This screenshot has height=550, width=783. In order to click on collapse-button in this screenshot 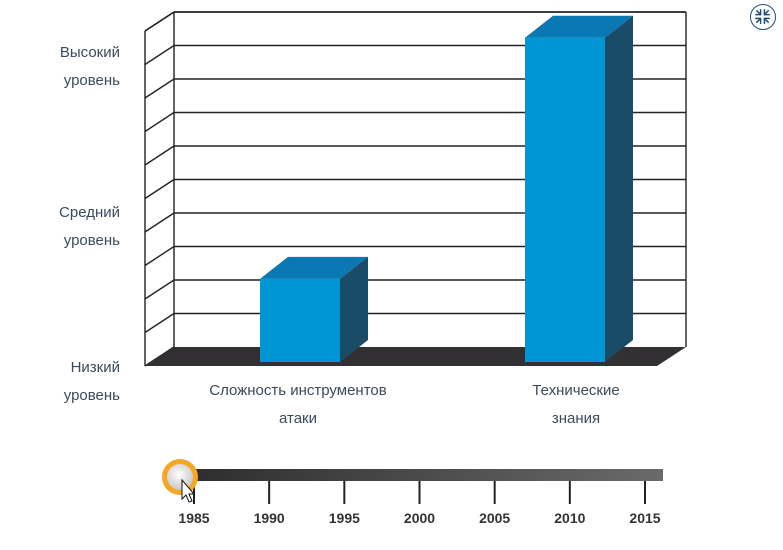, I will do `click(763, 17)`.